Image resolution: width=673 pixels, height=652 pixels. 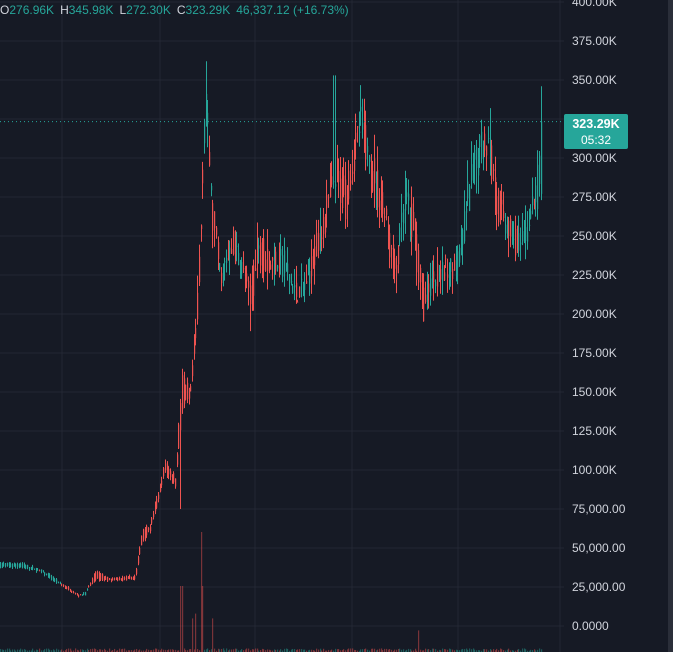 I want to click on axis-scrollbar, so click(x=670, y=326).